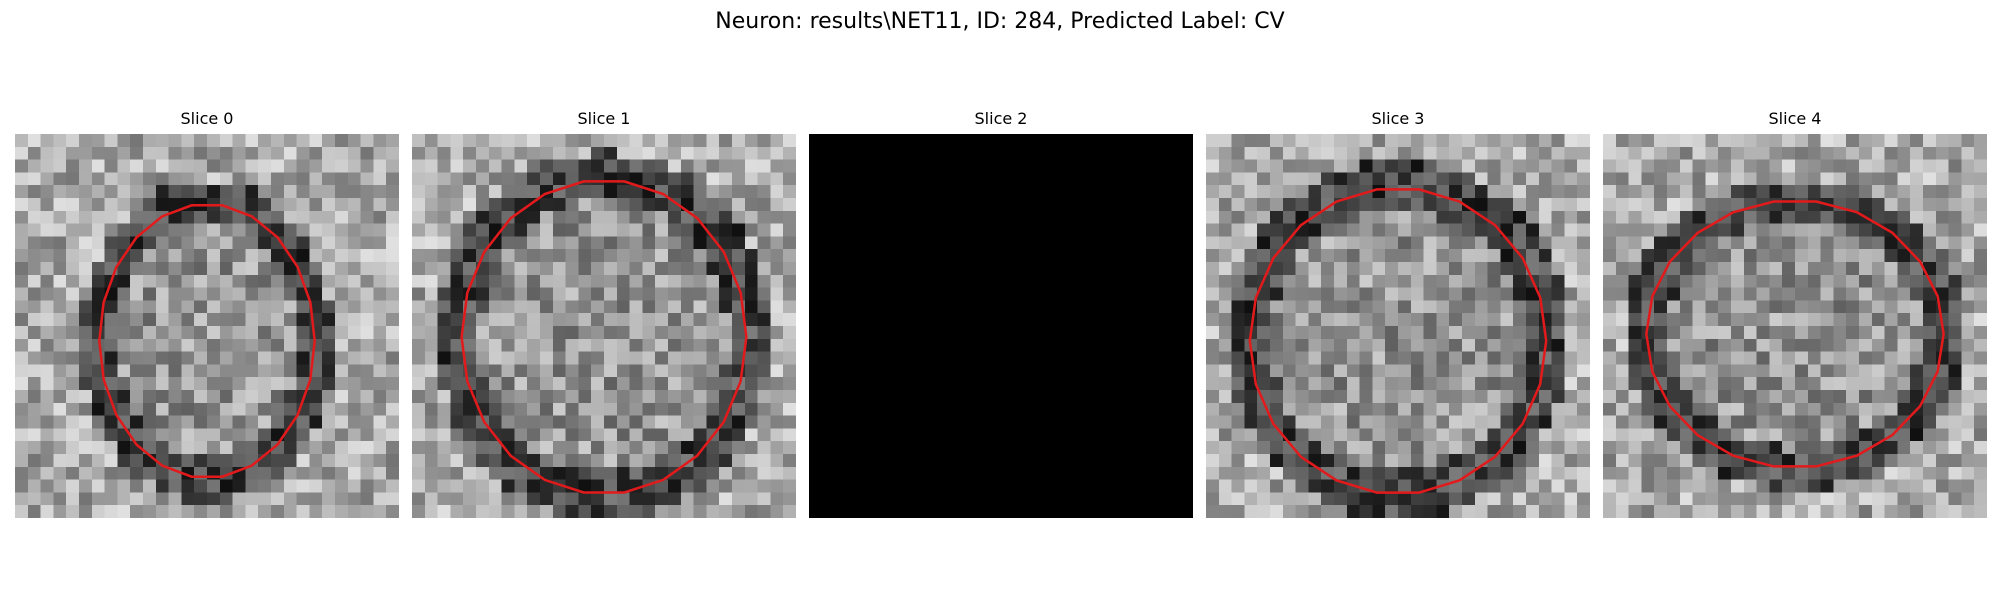 This screenshot has width=2000, height=600. What do you see at coordinates (1795, 118) in the screenshot?
I see `slice-title: Slice 4` at bounding box center [1795, 118].